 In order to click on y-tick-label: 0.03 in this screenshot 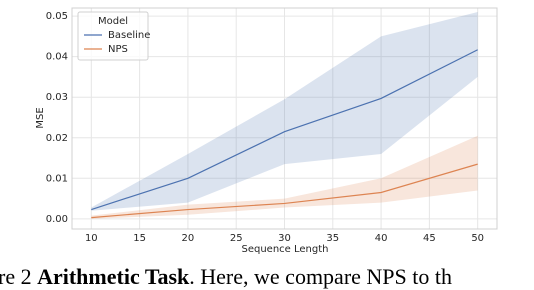, I will do `click(57, 97)`.